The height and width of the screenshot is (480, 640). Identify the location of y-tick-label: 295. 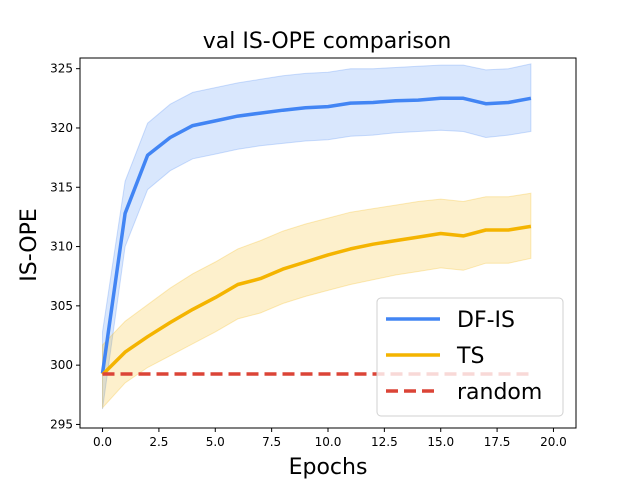
(61, 424).